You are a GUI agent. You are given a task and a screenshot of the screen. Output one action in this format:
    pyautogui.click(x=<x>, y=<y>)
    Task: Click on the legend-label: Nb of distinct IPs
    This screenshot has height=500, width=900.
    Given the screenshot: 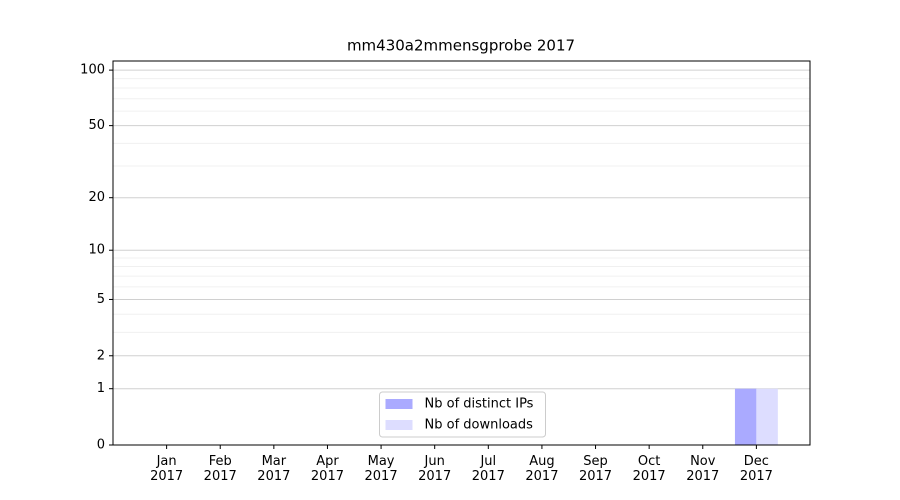 What is the action you would take?
    pyautogui.click(x=479, y=404)
    